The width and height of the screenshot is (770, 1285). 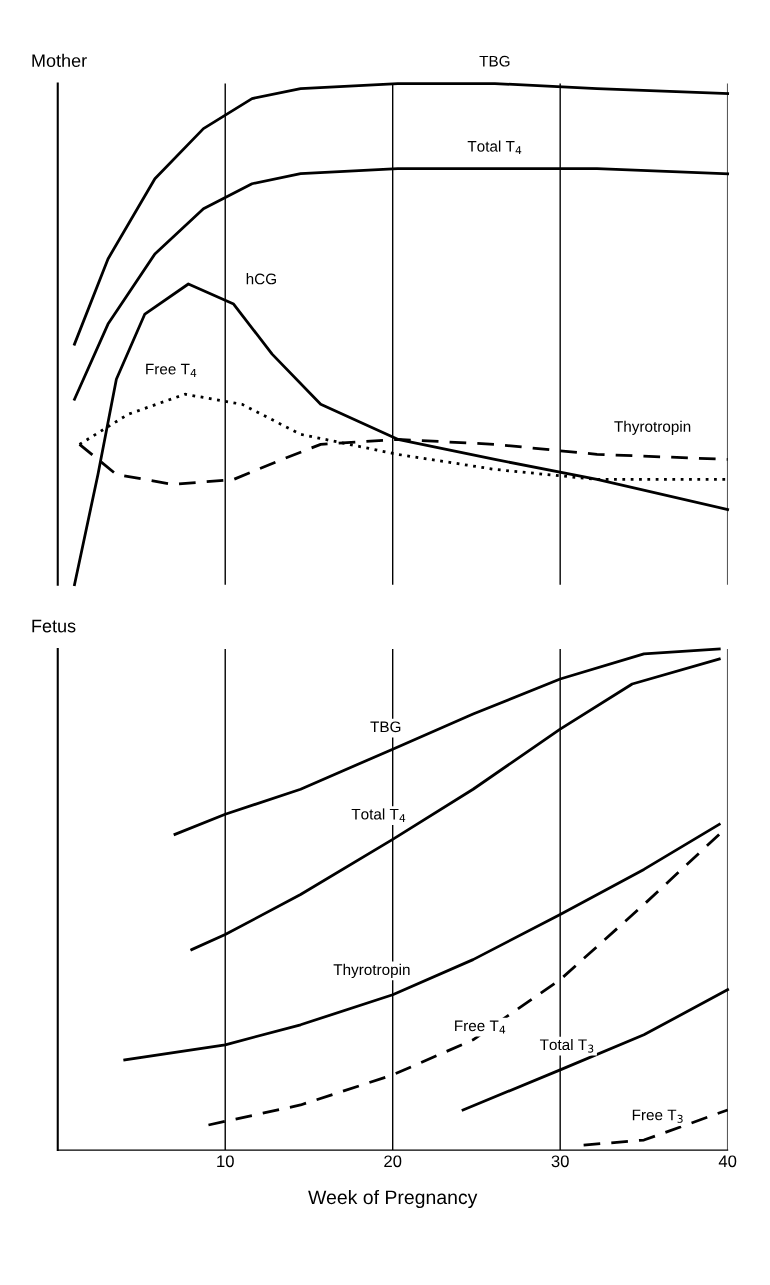 I want to click on series-label: Total T$_{3}$, so click(x=566, y=1045).